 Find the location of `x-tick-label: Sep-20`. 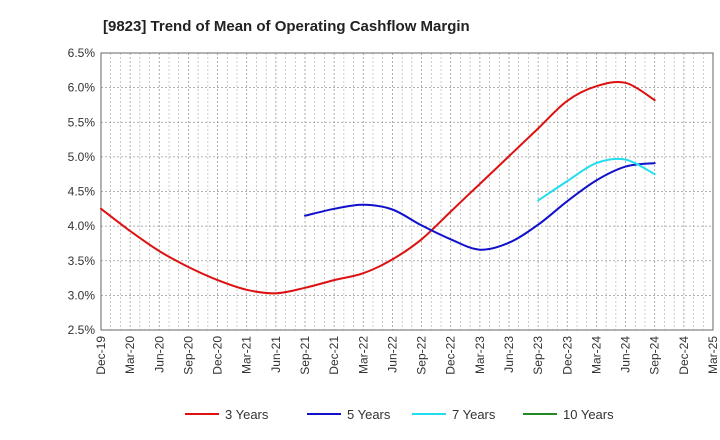

x-tick-label: Sep-20 is located at coordinates (188, 355).